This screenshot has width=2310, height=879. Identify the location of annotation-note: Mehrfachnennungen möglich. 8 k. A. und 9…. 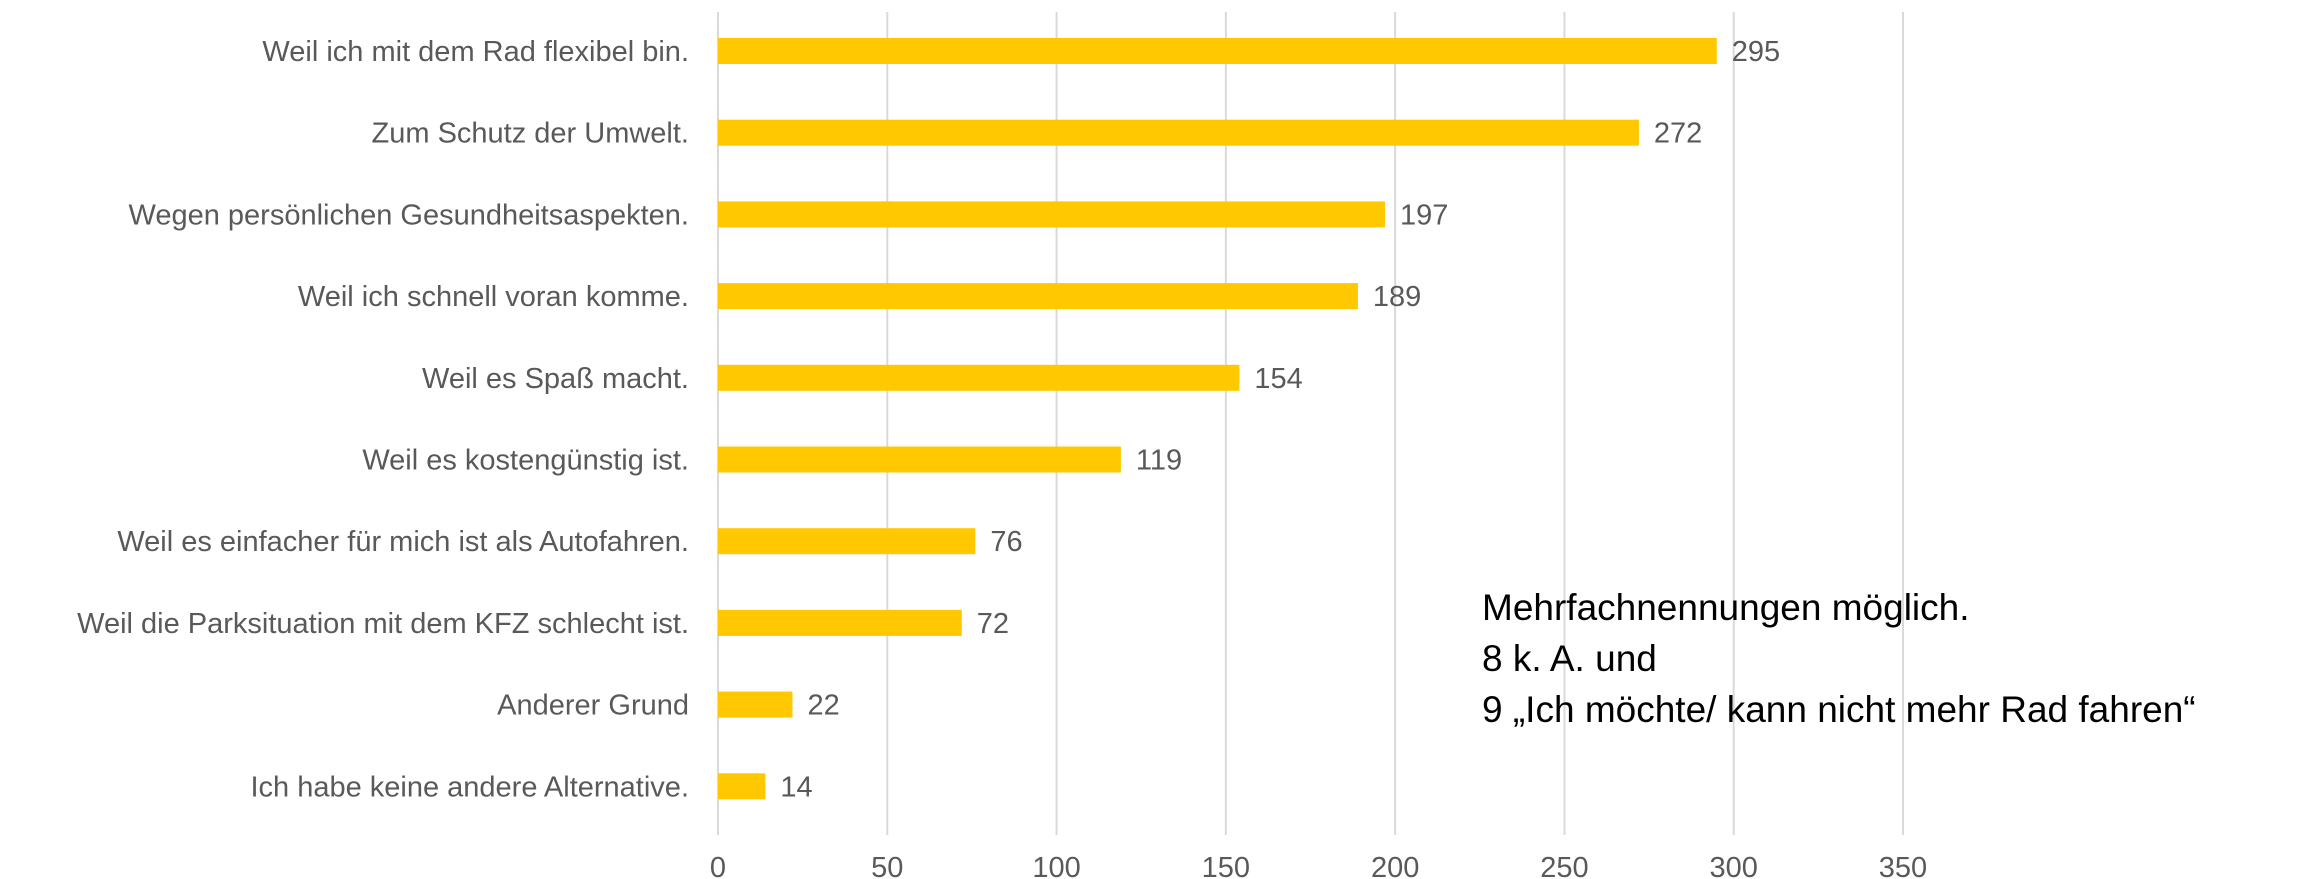
(1839, 658).